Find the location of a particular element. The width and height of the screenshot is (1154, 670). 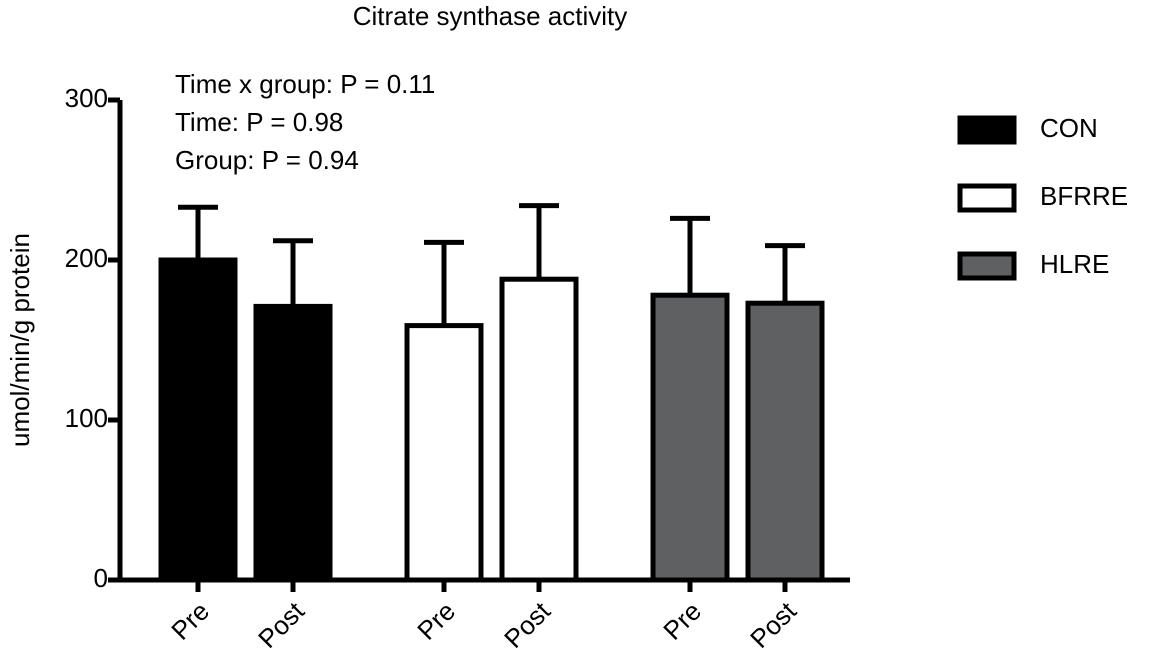

y-axis-label: umol/min/g protein is located at coordinates (20, 340).